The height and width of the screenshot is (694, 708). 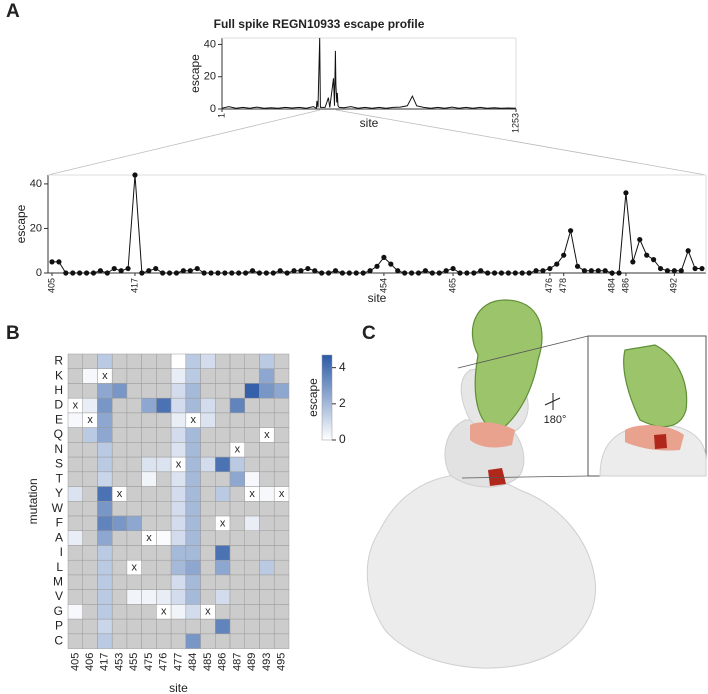 What do you see at coordinates (58, 508) in the screenshot?
I see `y-tick-label: W` at bounding box center [58, 508].